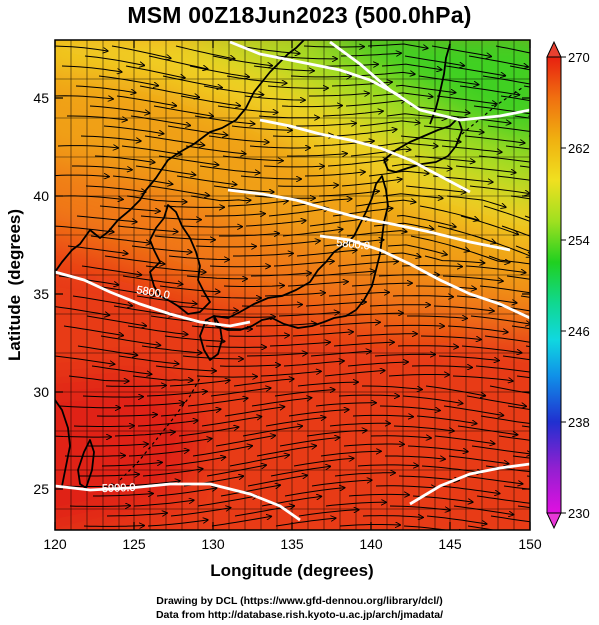 This screenshot has height=625, width=599. What do you see at coordinates (353, 244) in the screenshot?
I see `contour-label: 5800.0` at bounding box center [353, 244].